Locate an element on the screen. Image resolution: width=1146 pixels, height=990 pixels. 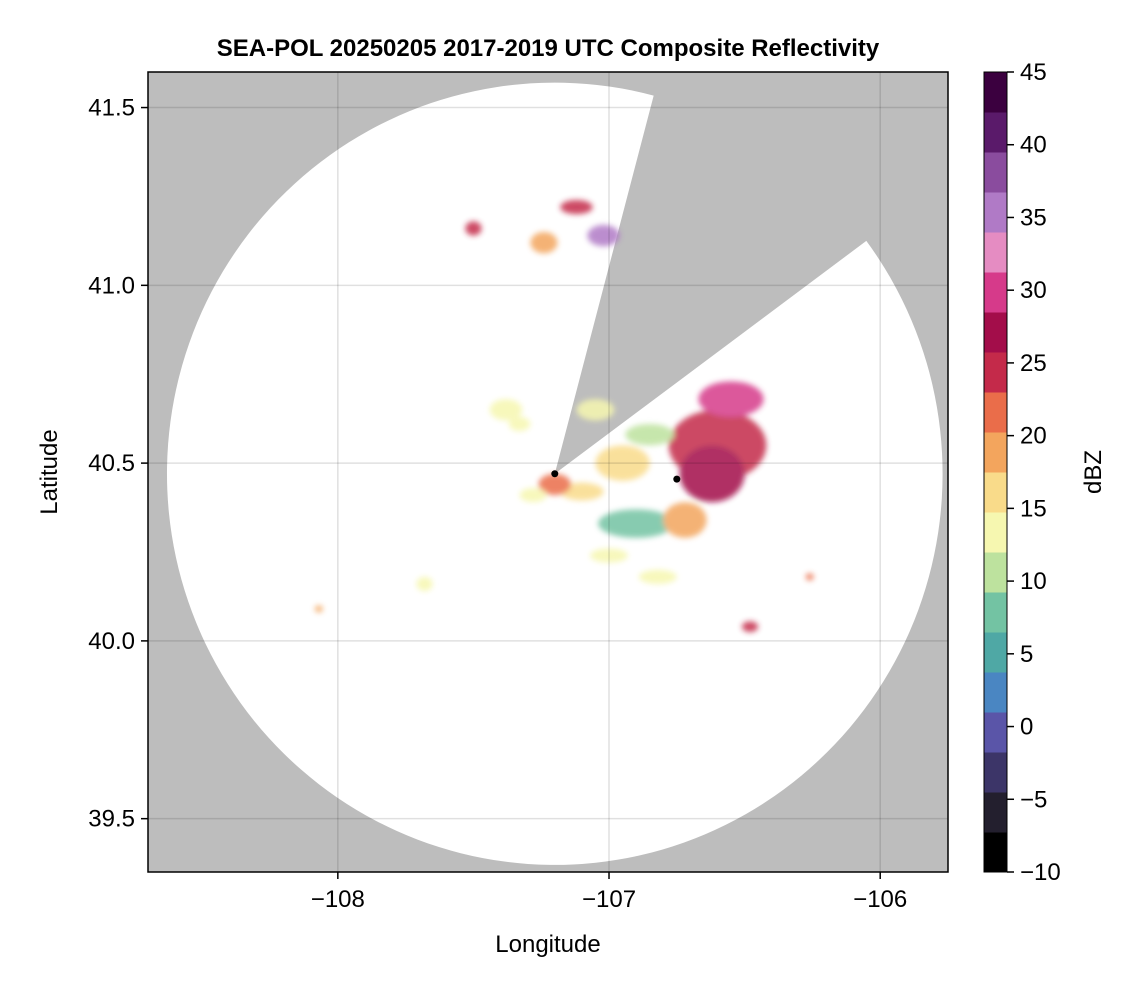
y-tick-label: 39.5 is located at coordinates (111, 819).